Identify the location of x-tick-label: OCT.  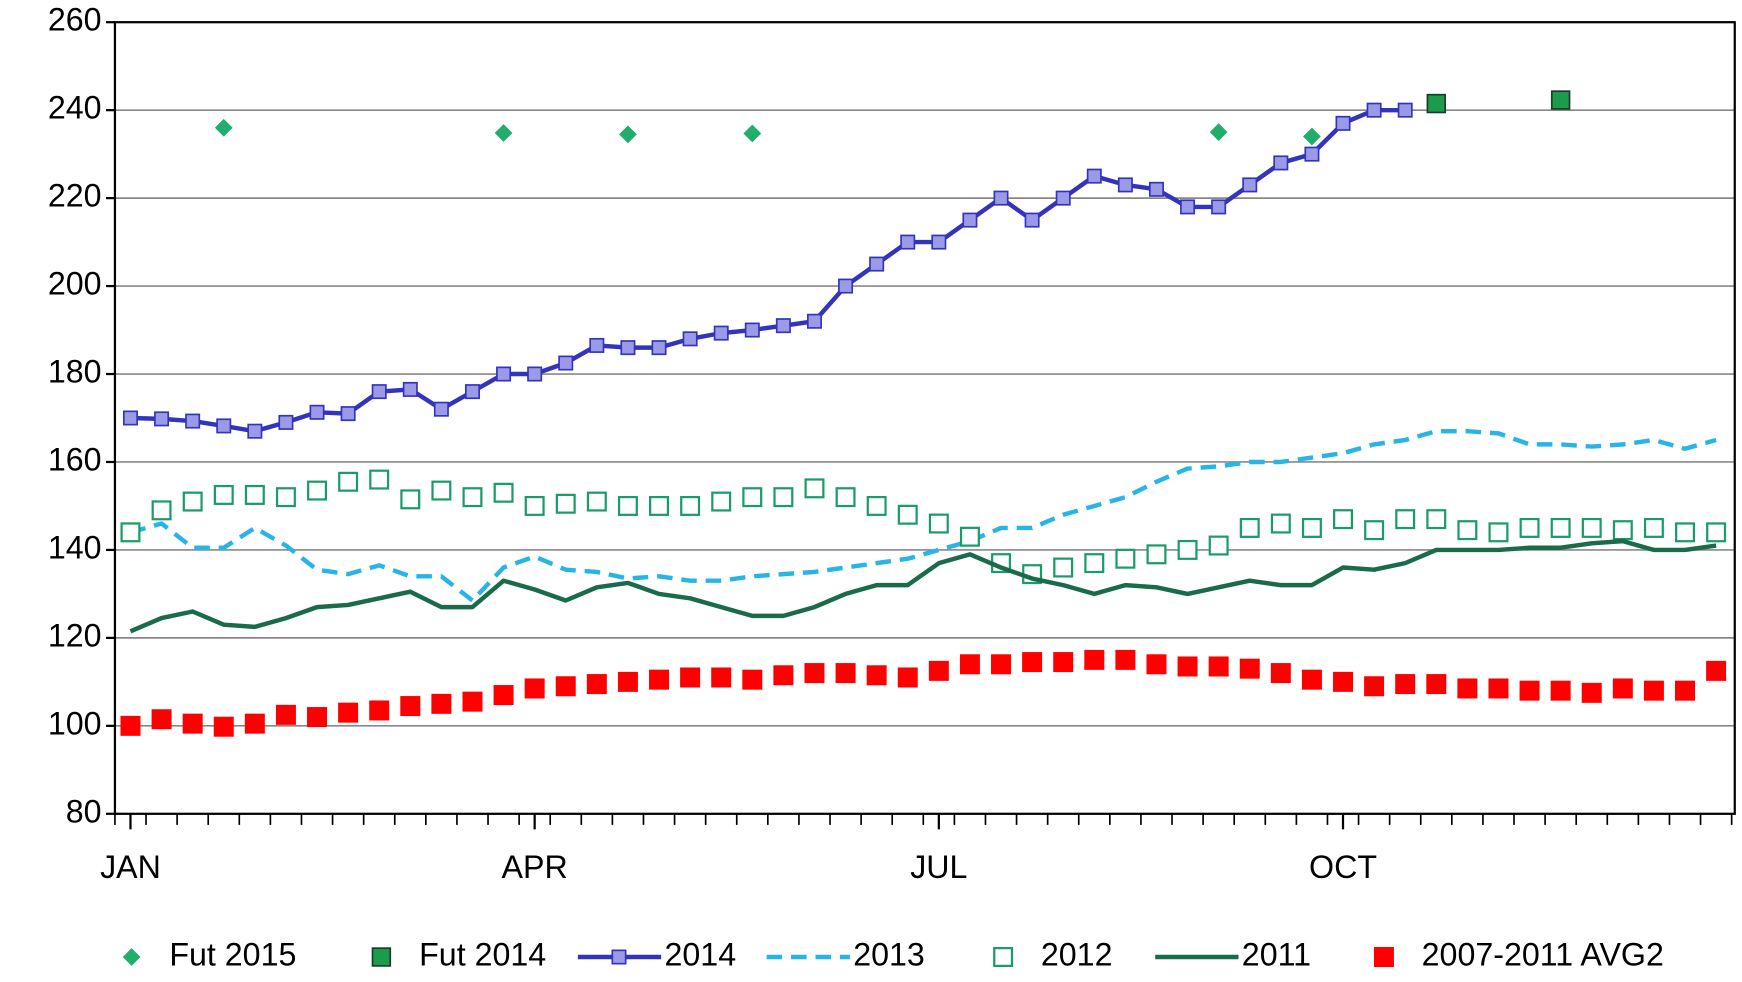
(1343, 867).